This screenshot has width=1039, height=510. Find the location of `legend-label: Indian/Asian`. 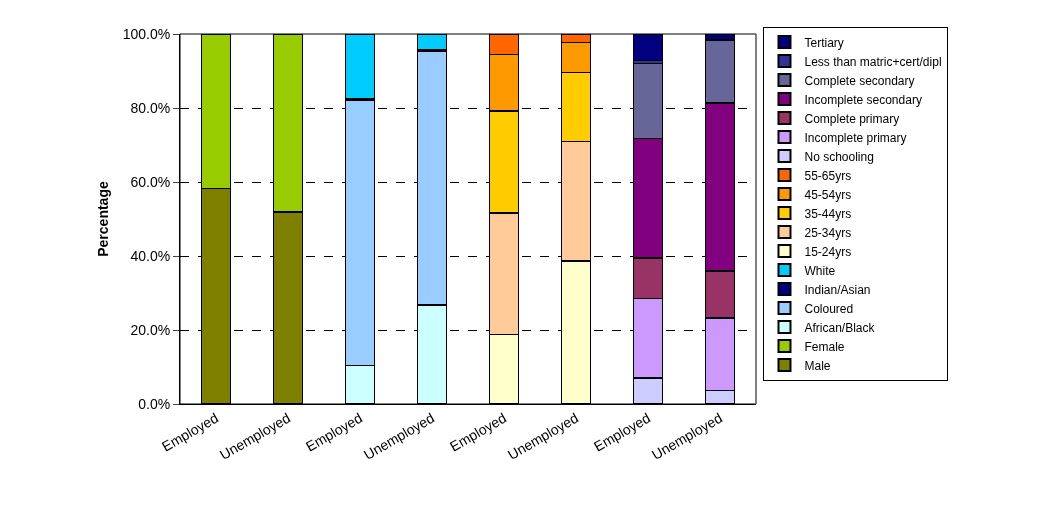

legend-label: Indian/Asian is located at coordinates (837, 289).